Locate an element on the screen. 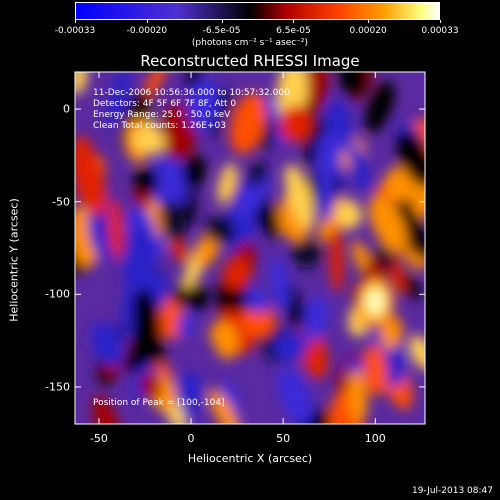 The image size is (500, 500). colorbar-tick-label: -0.00033 is located at coordinates (75, 31).